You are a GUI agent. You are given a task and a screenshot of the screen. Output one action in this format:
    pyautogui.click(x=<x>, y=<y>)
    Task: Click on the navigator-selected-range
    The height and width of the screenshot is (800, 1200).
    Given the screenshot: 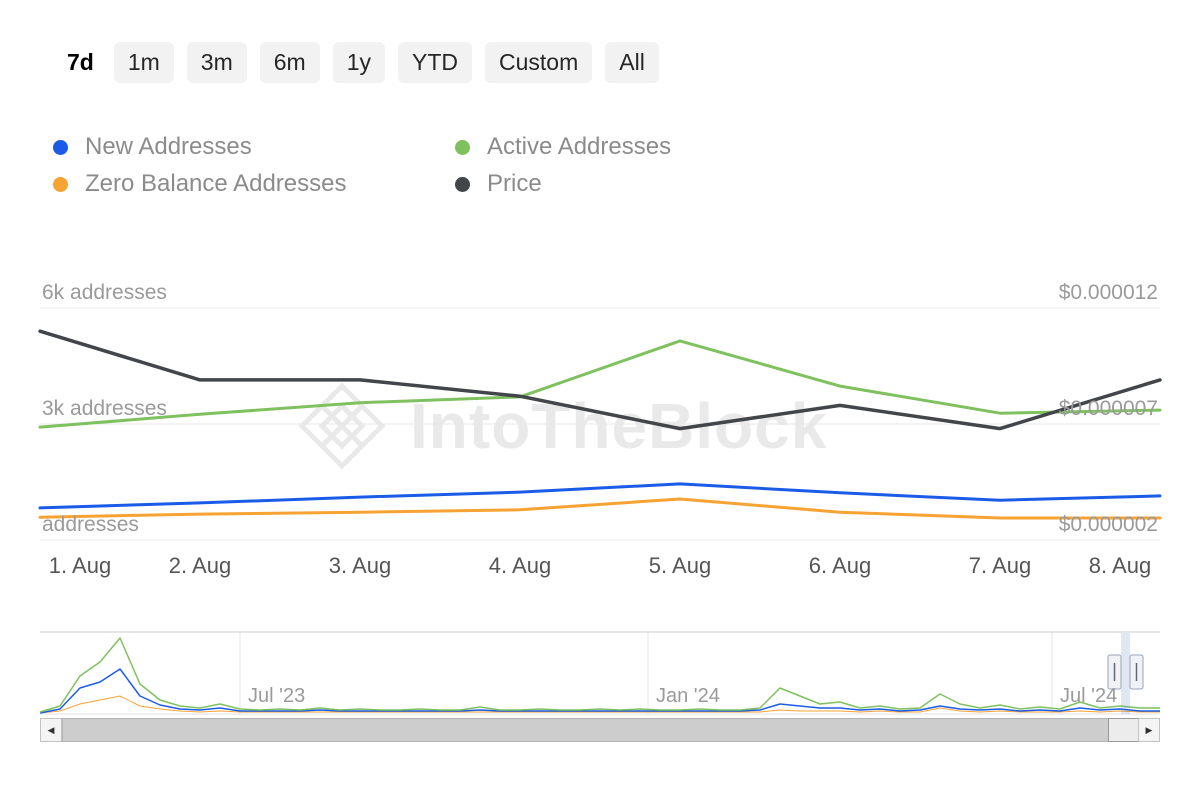 What is the action you would take?
    pyautogui.click(x=1125, y=673)
    